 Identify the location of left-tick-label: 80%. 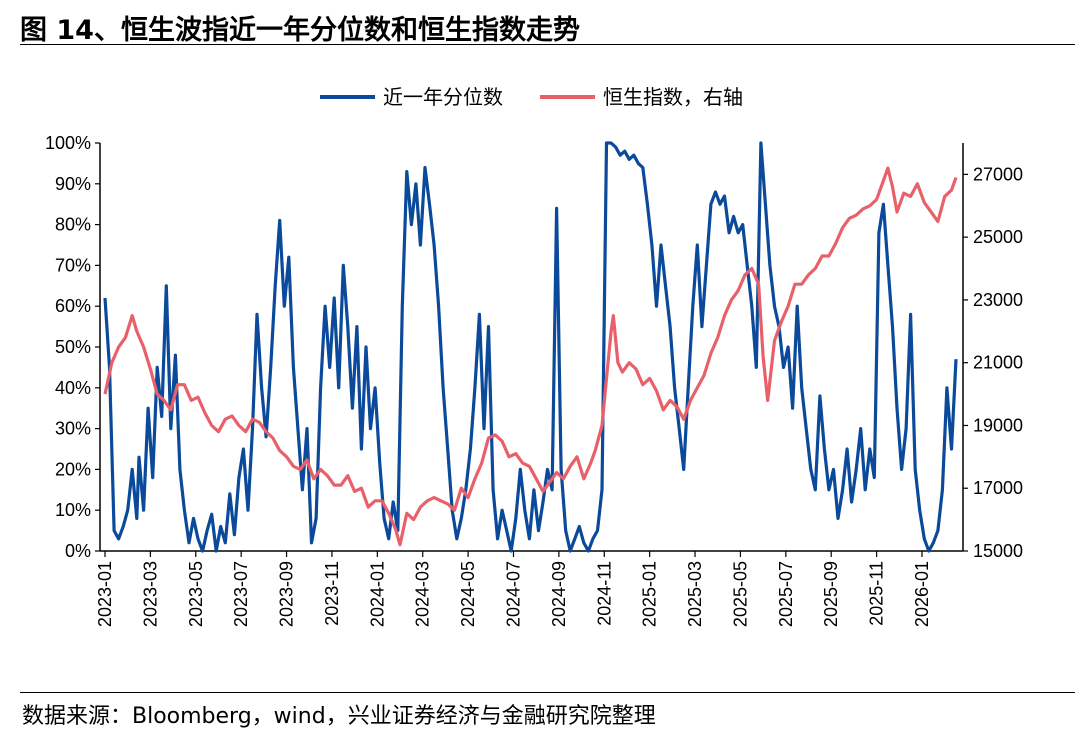
(73, 225).